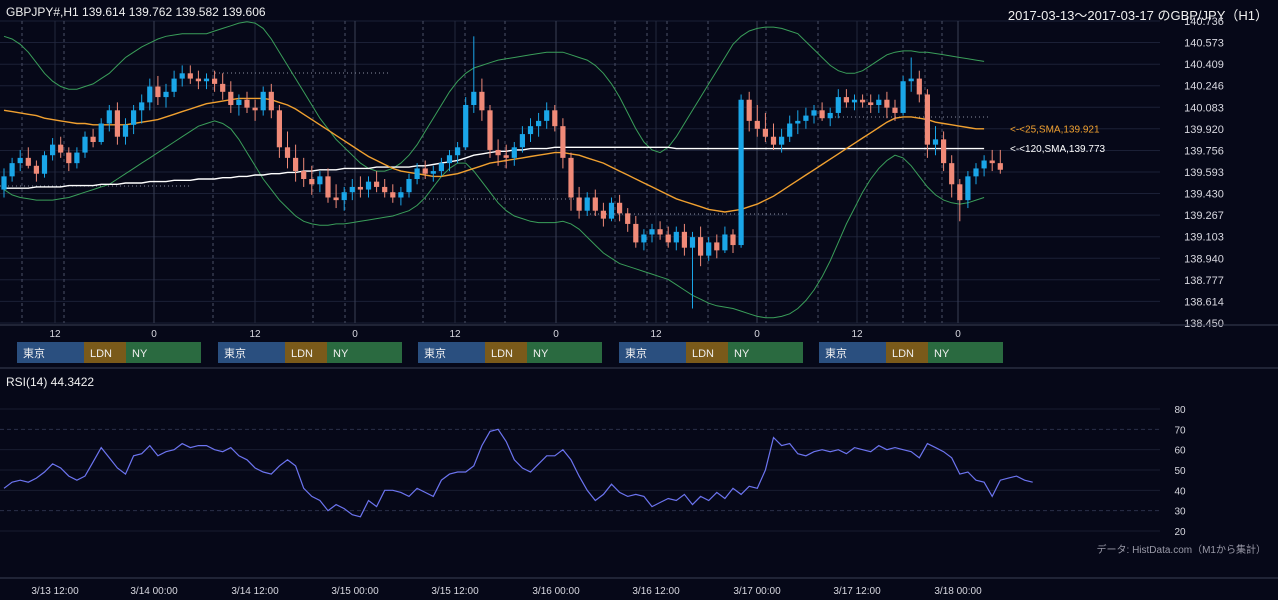  What do you see at coordinates (1180, 512) in the screenshot?
I see `rsi-tick-label: 30` at bounding box center [1180, 512].